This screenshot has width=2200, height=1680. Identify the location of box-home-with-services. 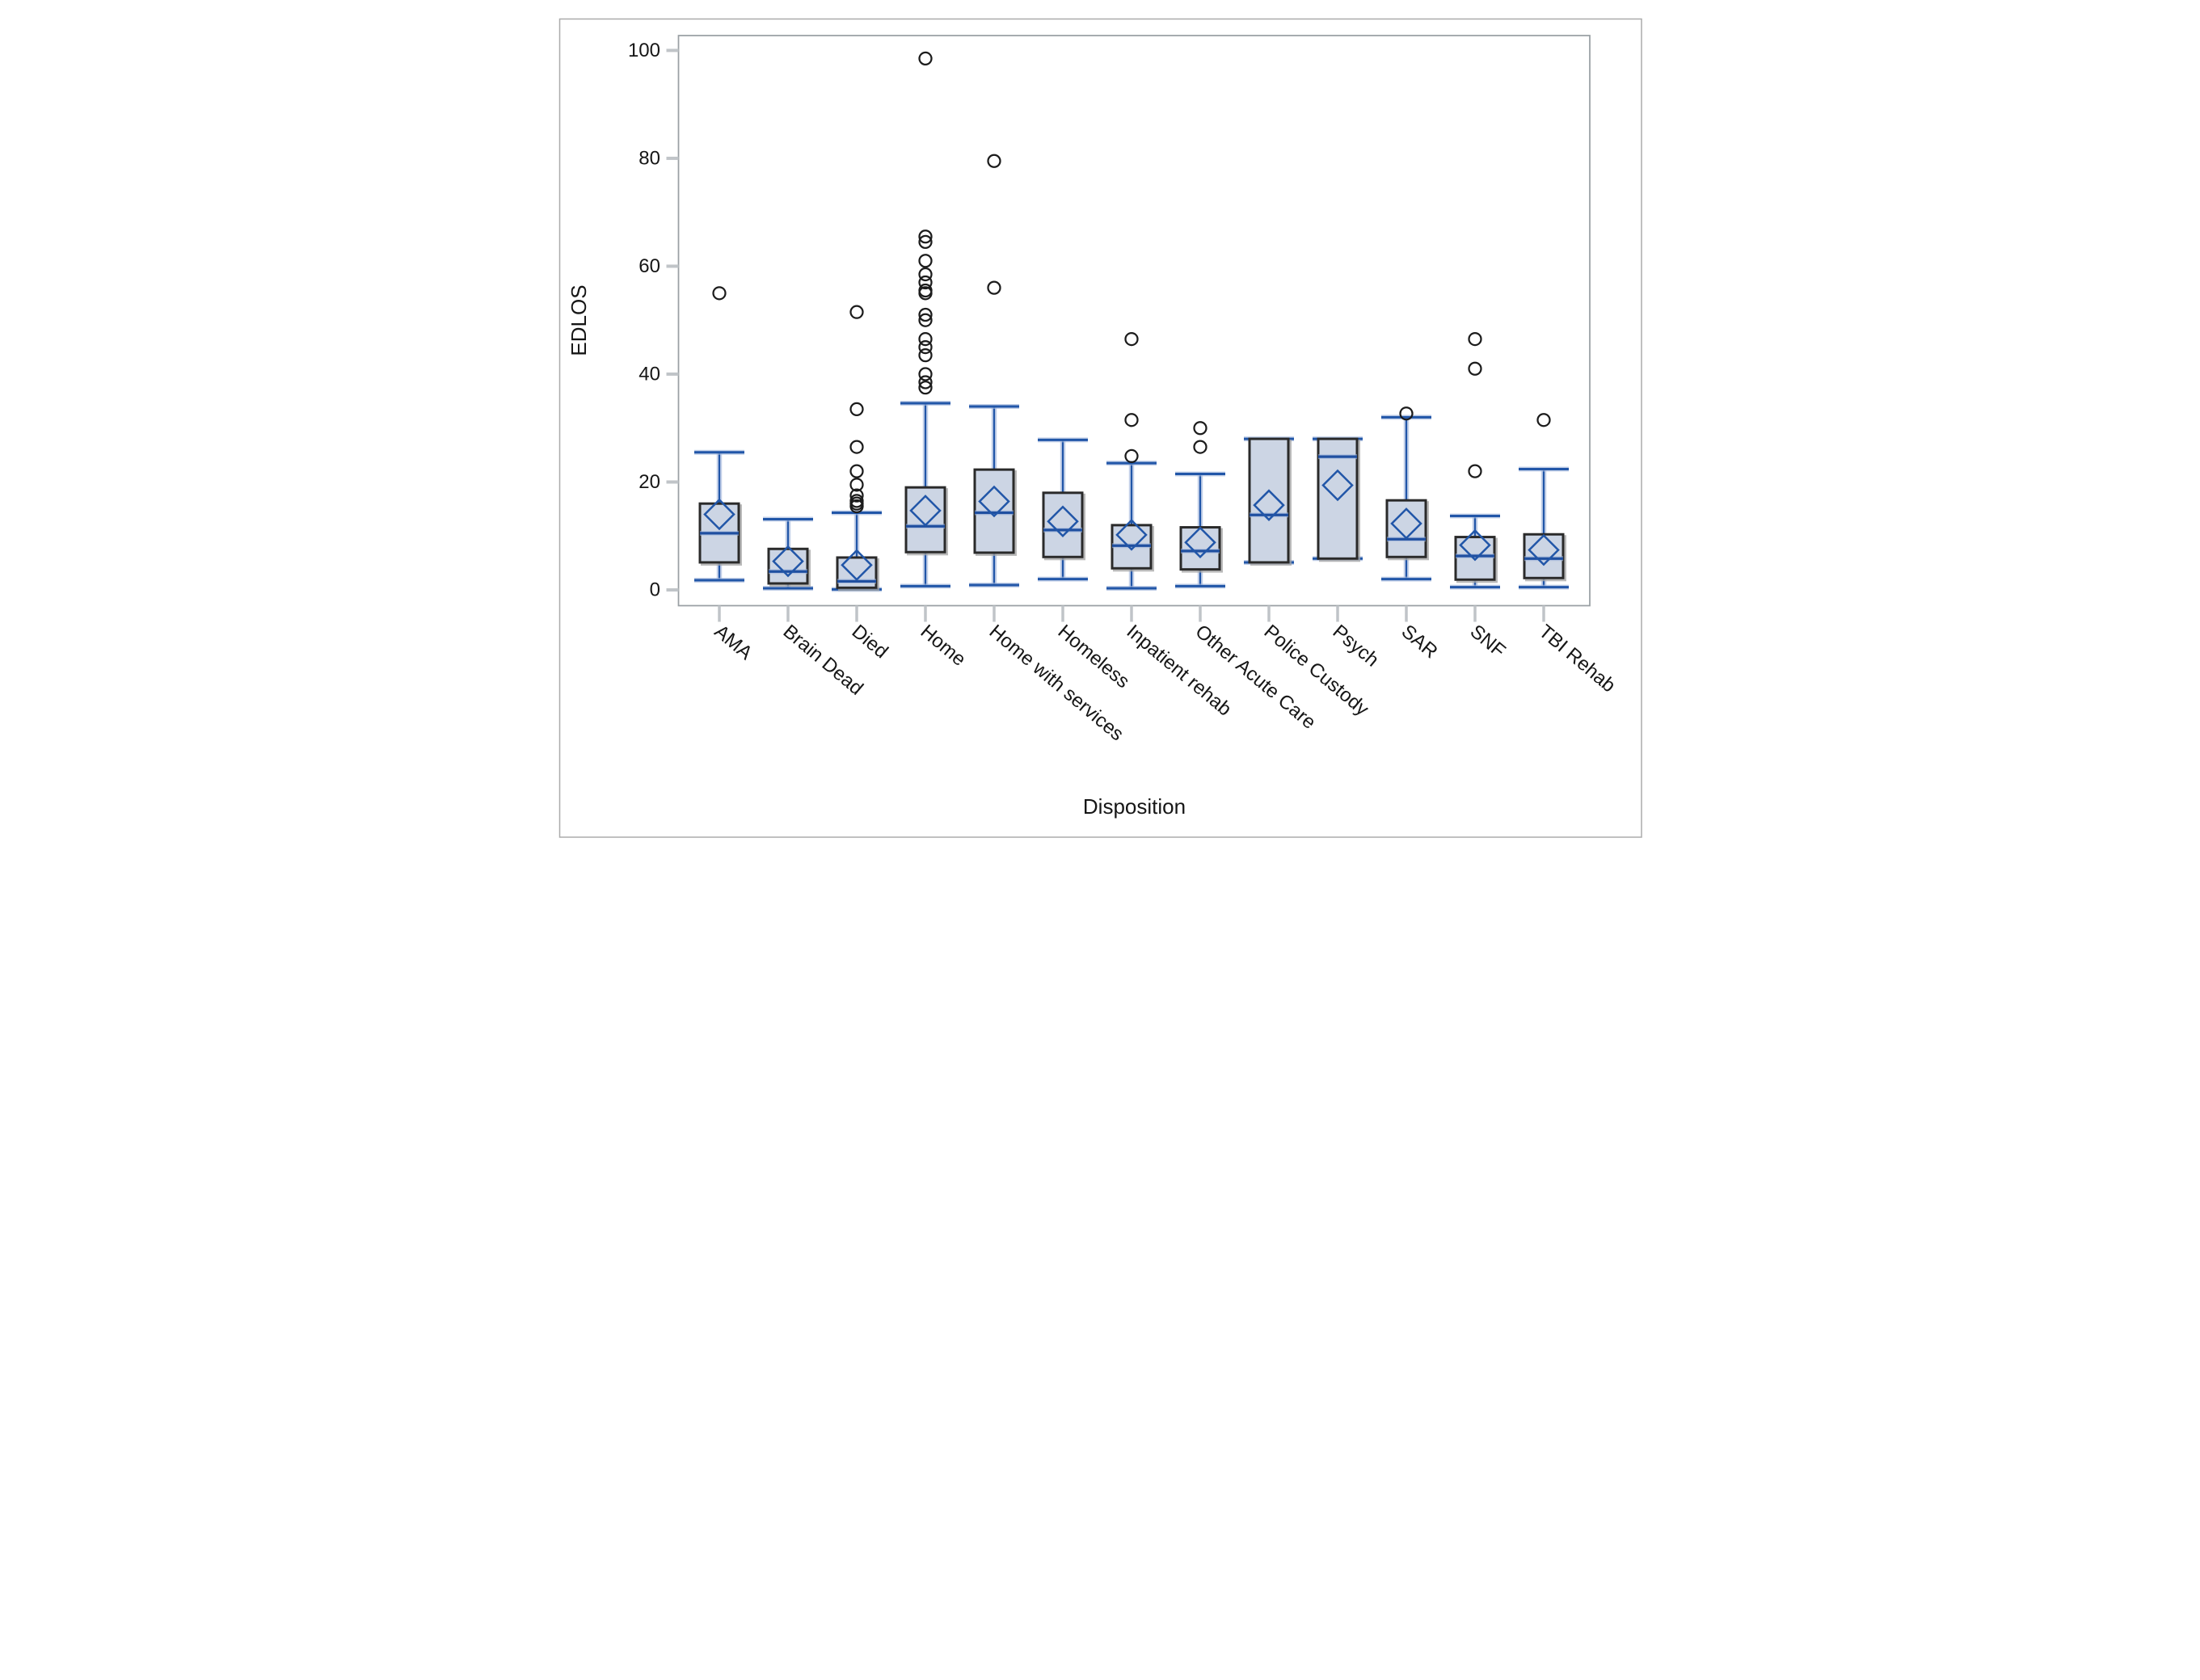
(994, 370).